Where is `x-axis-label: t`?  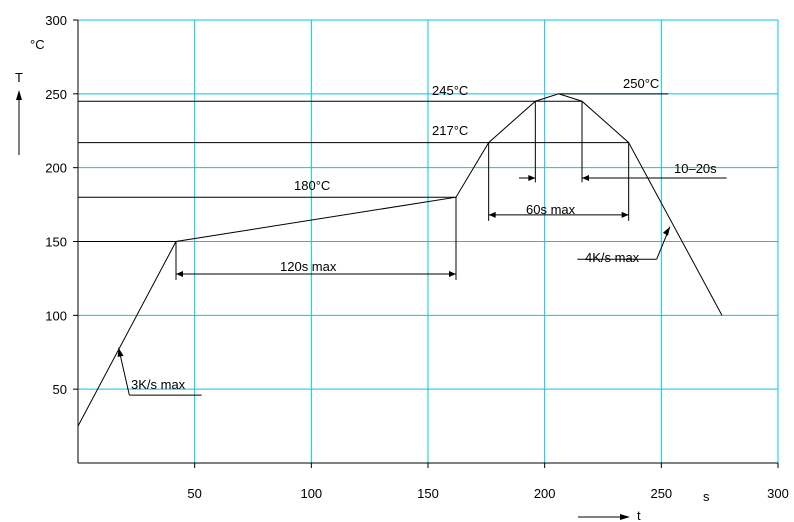 x-axis-label: t is located at coordinates (639, 515).